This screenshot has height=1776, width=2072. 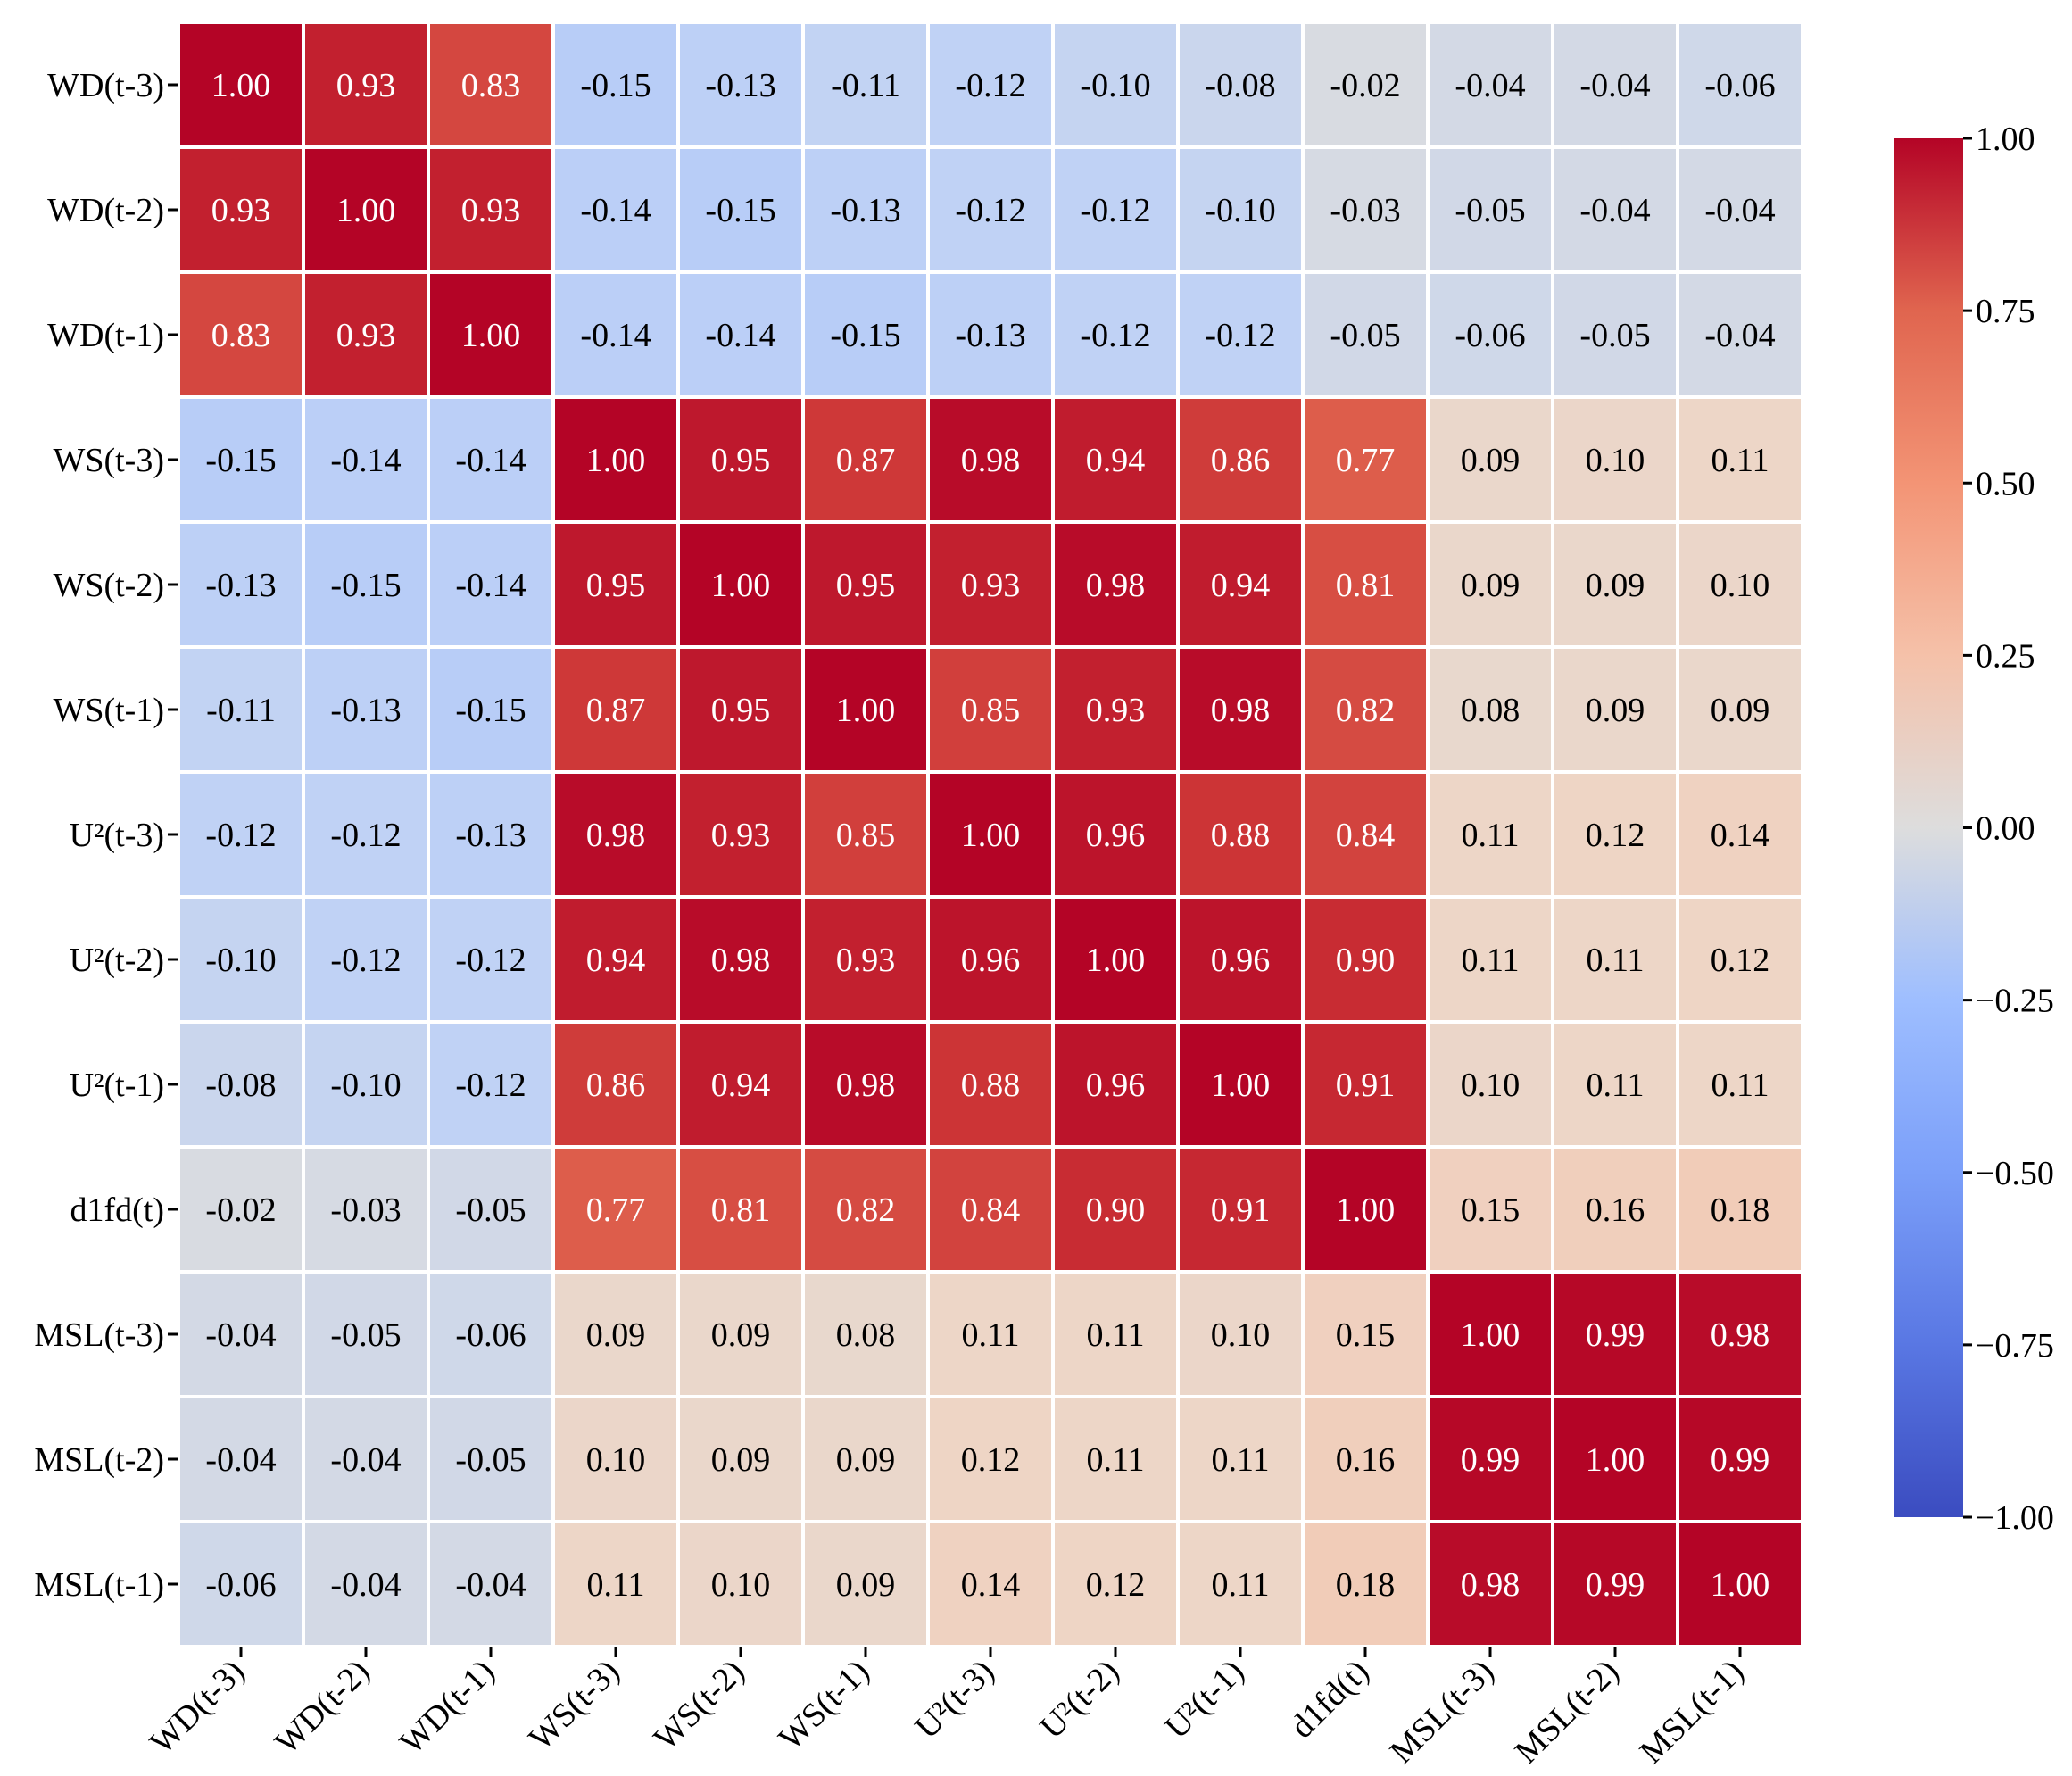 What do you see at coordinates (866, 1335) in the screenshot?
I see `cell-value-label: 0.08` at bounding box center [866, 1335].